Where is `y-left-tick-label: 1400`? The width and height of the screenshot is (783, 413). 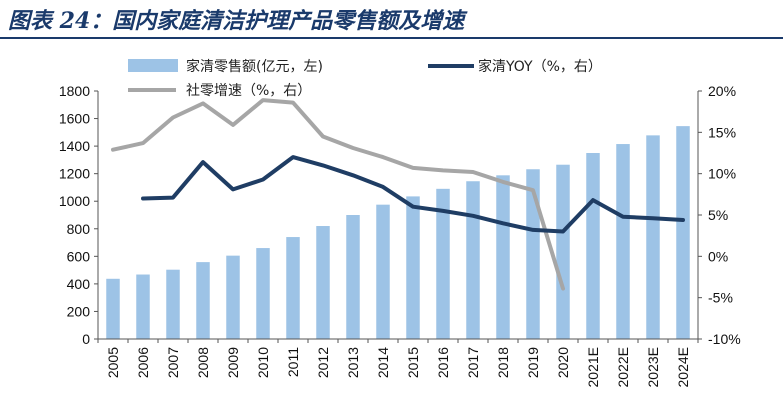 y-left-tick-label: 1400 is located at coordinates (74, 146).